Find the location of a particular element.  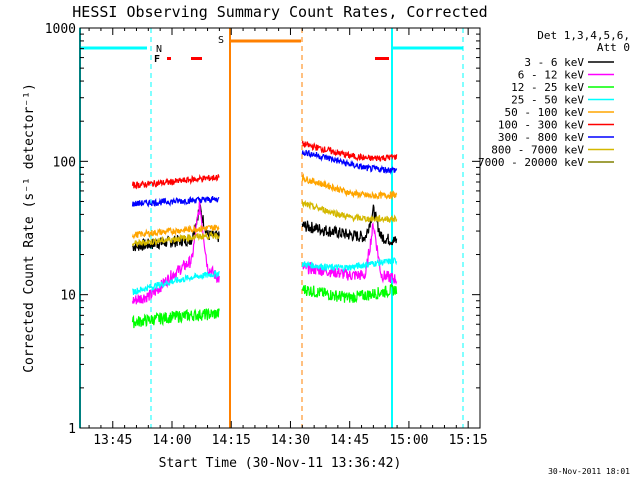

legend-entry-label: 100 - 300 keV is located at coordinates (541, 125).